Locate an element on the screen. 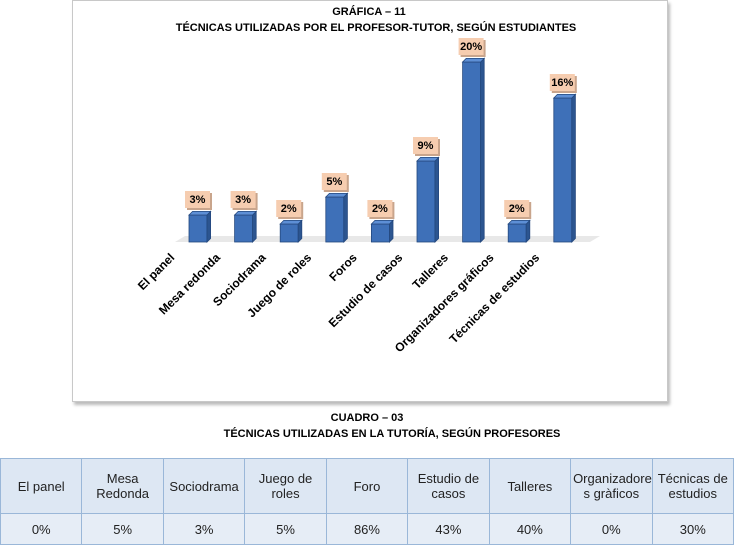 The height and width of the screenshot is (548, 734). data-cell: 40% is located at coordinates (530, 529).